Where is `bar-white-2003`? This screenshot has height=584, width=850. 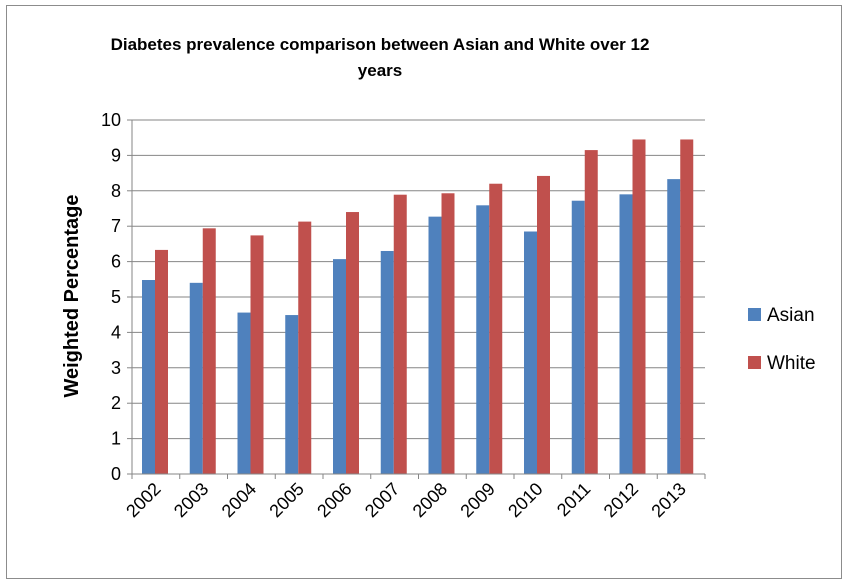
bar-white-2003 is located at coordinates (209, 351).